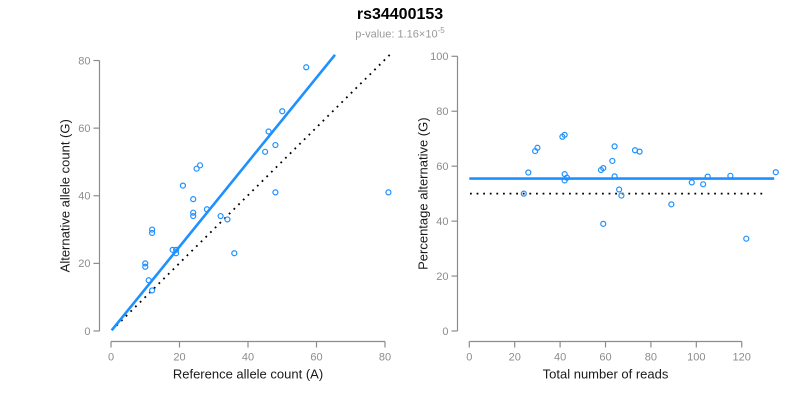  Describe the element at coordinates (439, 57) in the screenshot. I see `y-tick-label: 100` at that location.